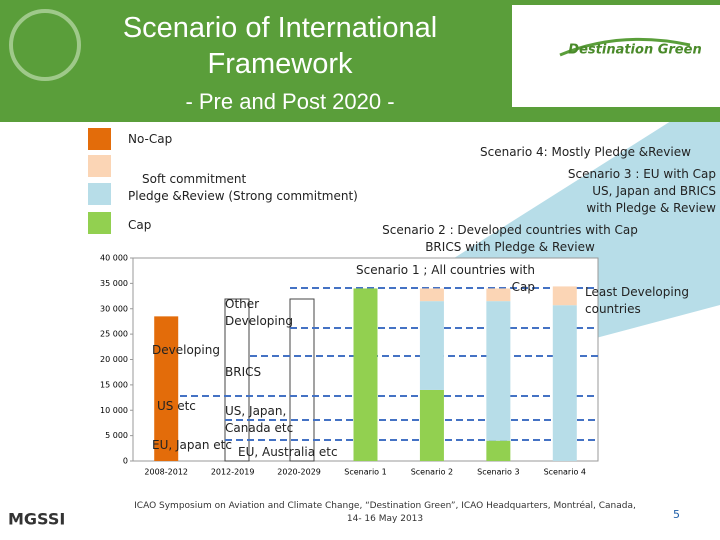  I want to click on y-tick-label: 30 000, so click(114, 308).